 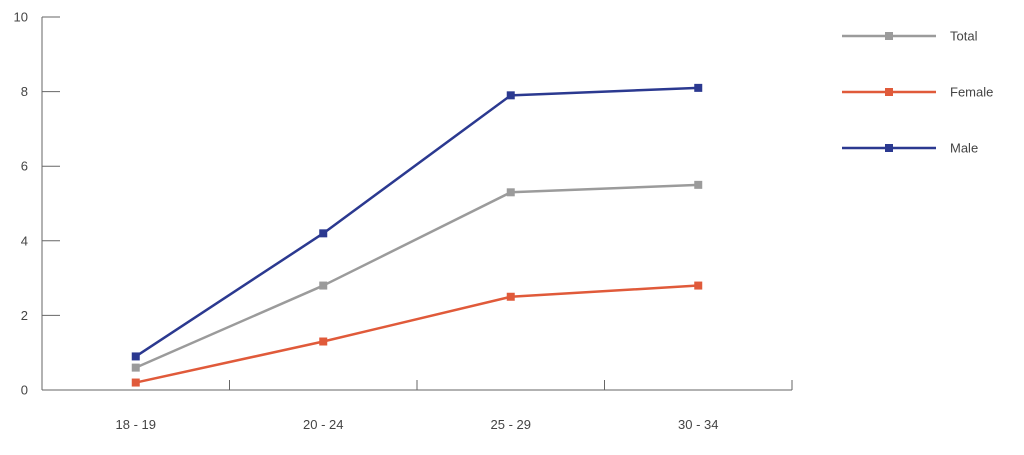 What do you see at coordinates (24, 91) in the screenshot?
I see `y-tick-label: 8` at bounding box center [24, 91].